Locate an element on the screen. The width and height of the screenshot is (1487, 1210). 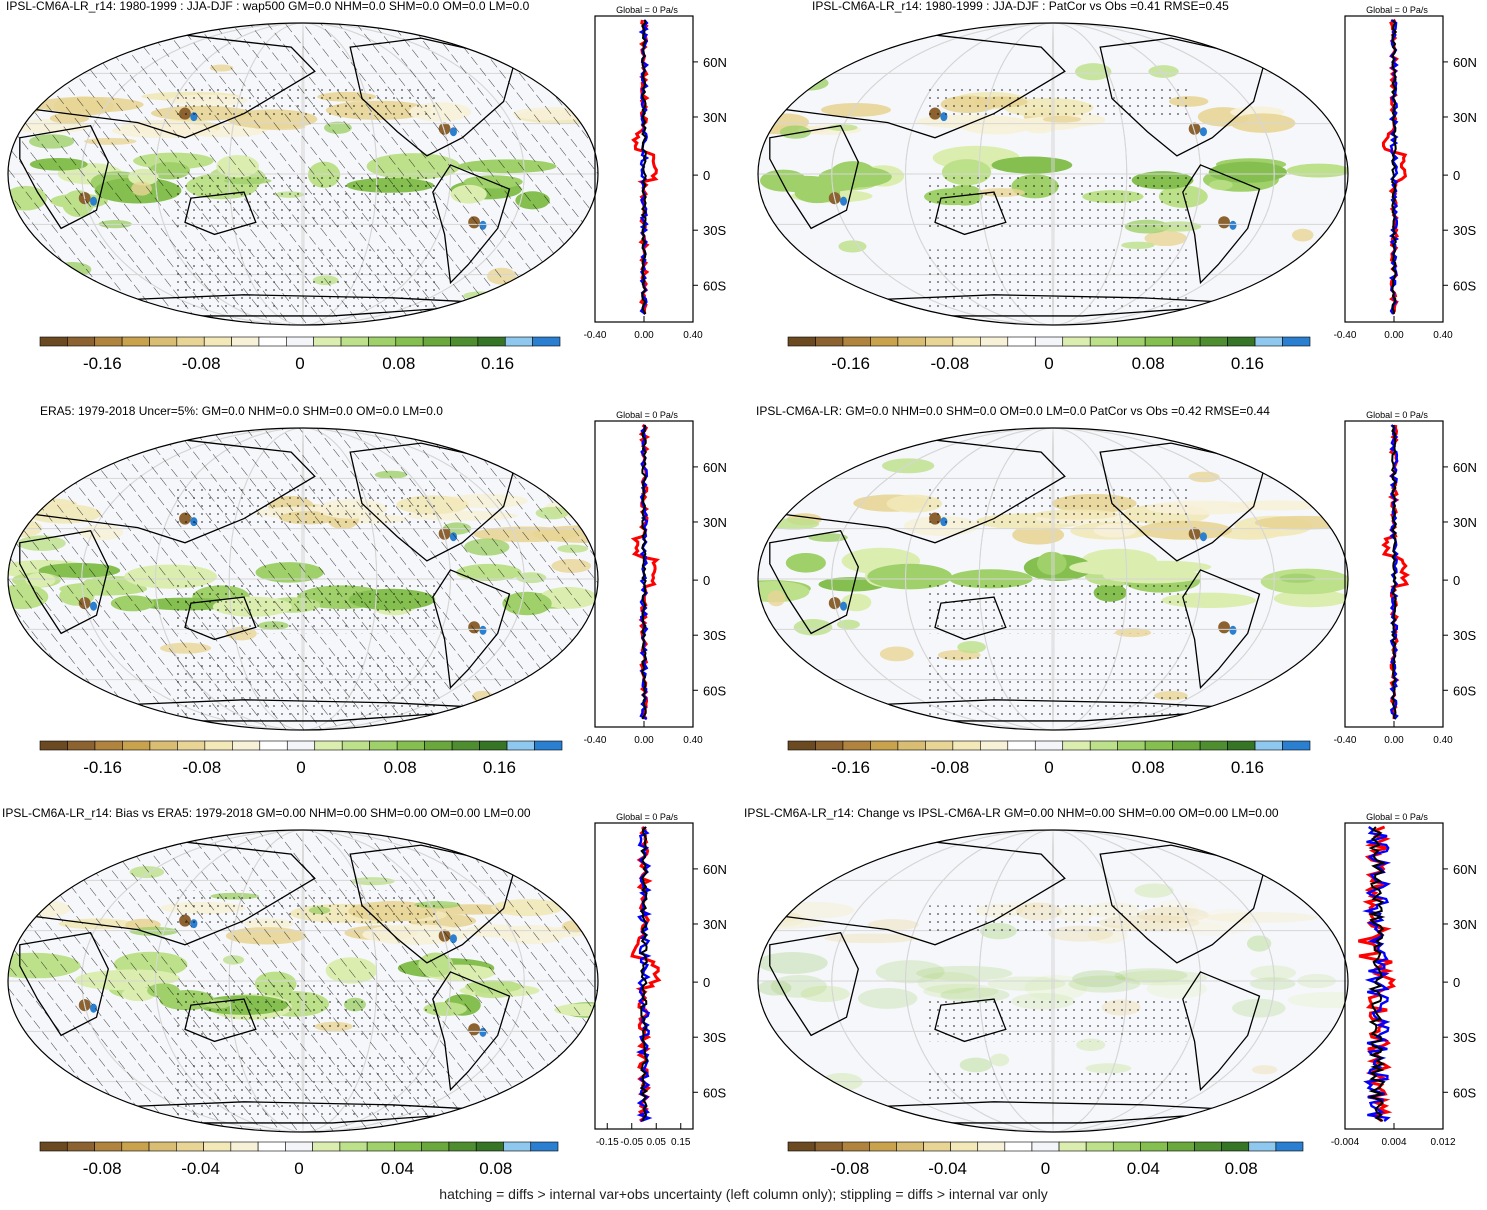
hatching is located at coordinates (303, 981).